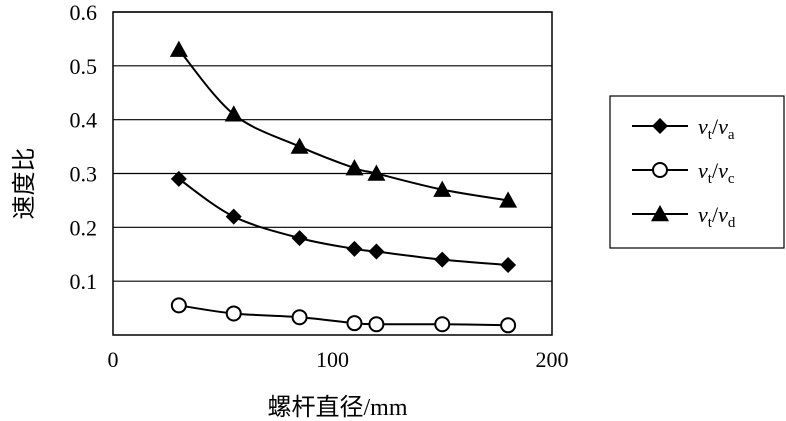 This screenshot has width=786, height=421. What do you see at coordinates (683, 128) in the screenshot?
I see `legend-item: vt/va` at bounding box center [683, 128].